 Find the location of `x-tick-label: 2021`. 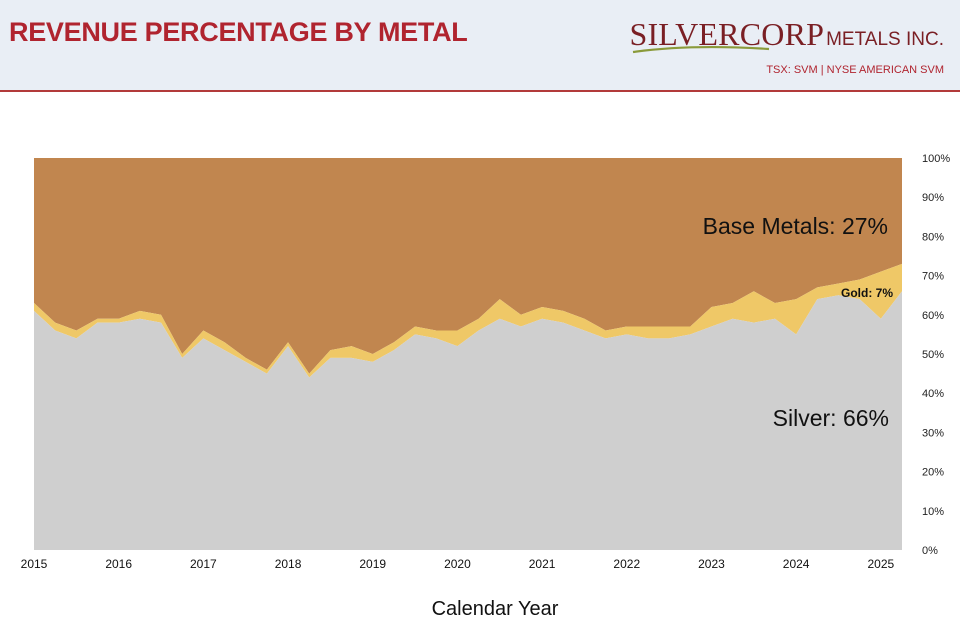

x-tick-label: 2021 is located at coordinates (542, 564).